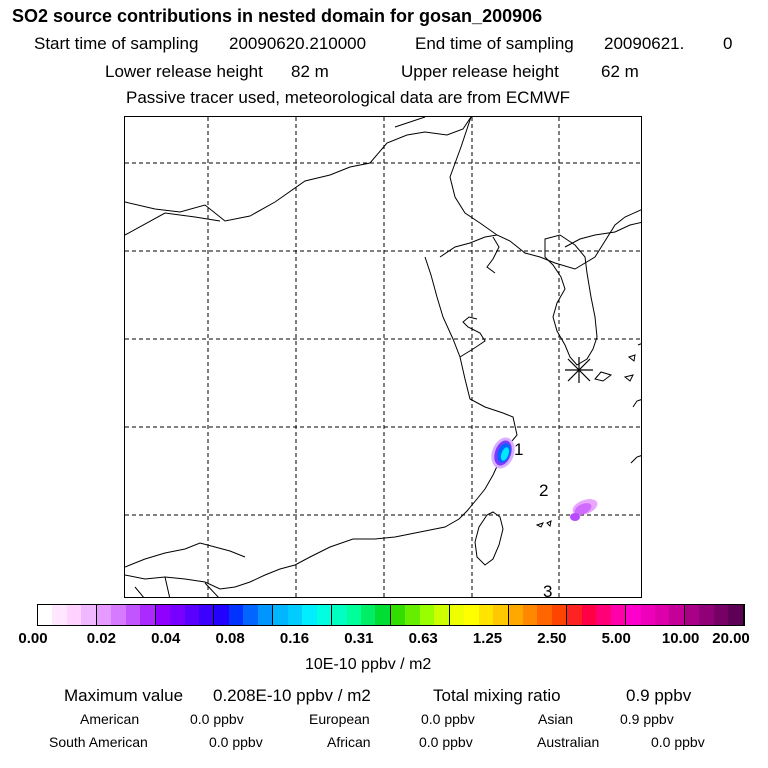 This screenshot has width=768, height=768. I want to click on region-name-african: African, so click(349, 742).